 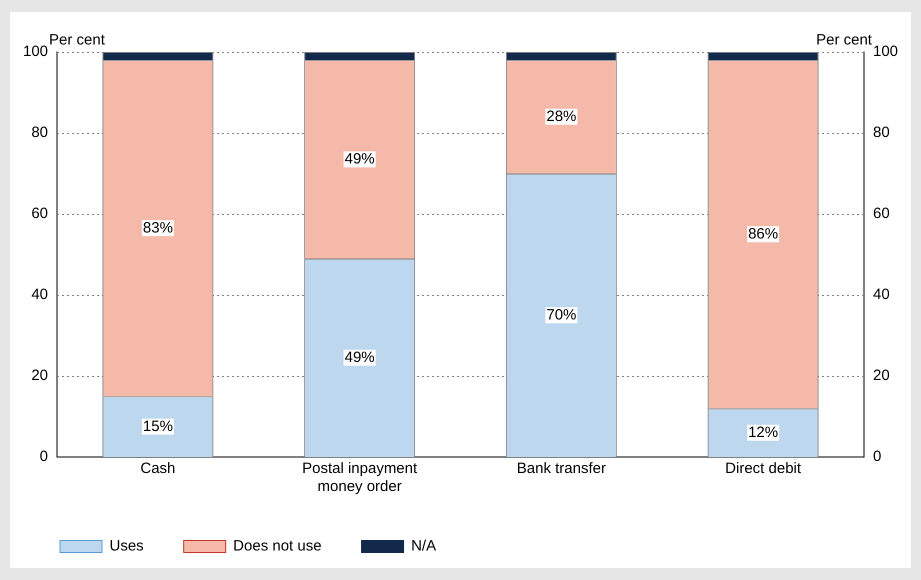 What do you see at coordinates (39, 375) in the screenshot?
I see `y-tick-label: 20` at bounding box center [39, 375].